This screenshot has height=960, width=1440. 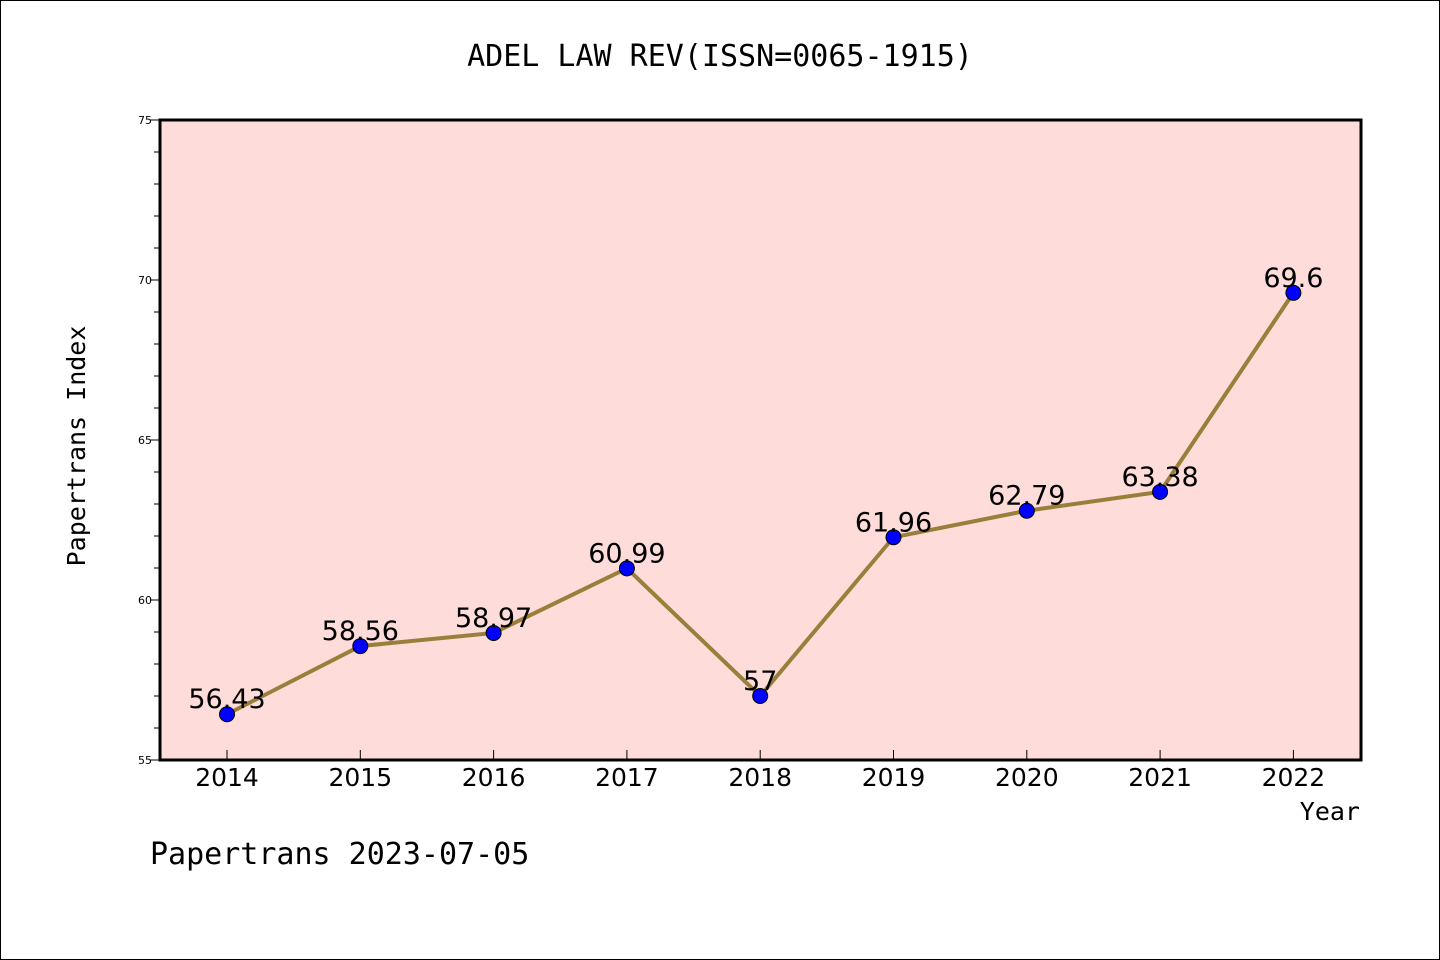 What do you see at coordinates (145, 280) in the screenshot?
I see `y-tick-label: 70` at bounding box center [145, 280].